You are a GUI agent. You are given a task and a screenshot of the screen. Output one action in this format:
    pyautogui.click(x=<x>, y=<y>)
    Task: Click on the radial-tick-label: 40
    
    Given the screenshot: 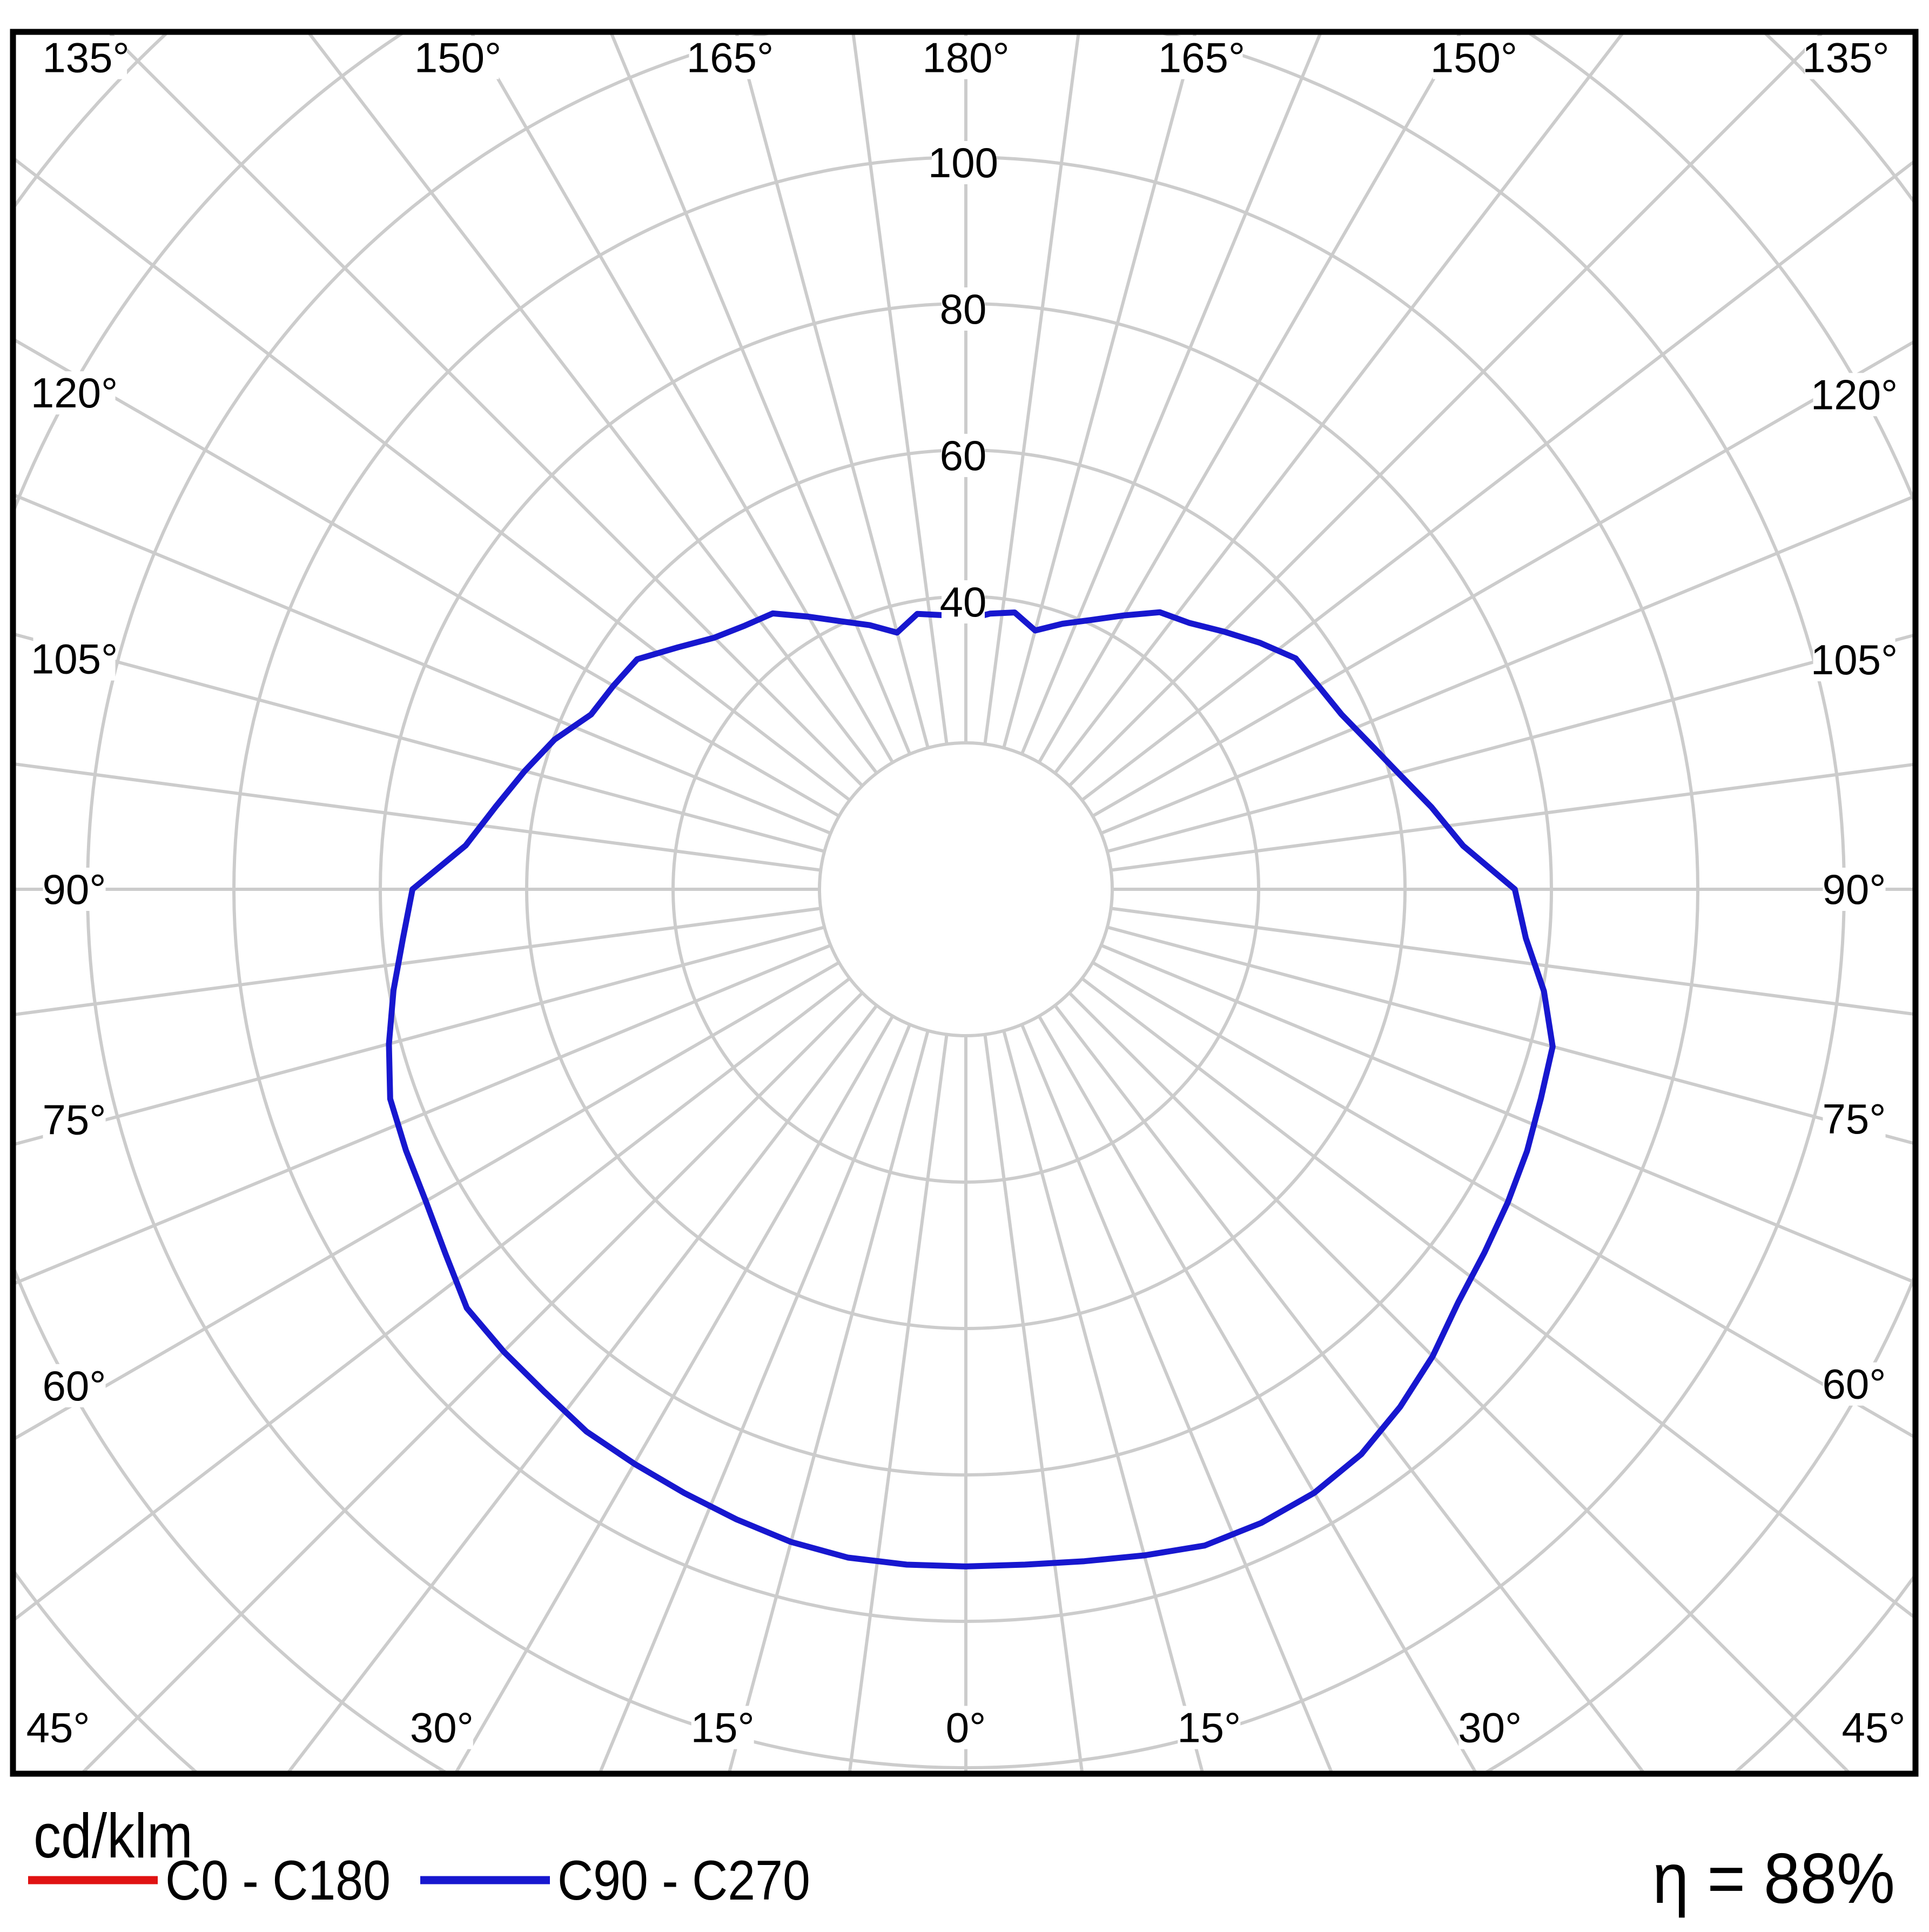 What is the action you would take?
    pyautogui.click(x=964, y=602)
    